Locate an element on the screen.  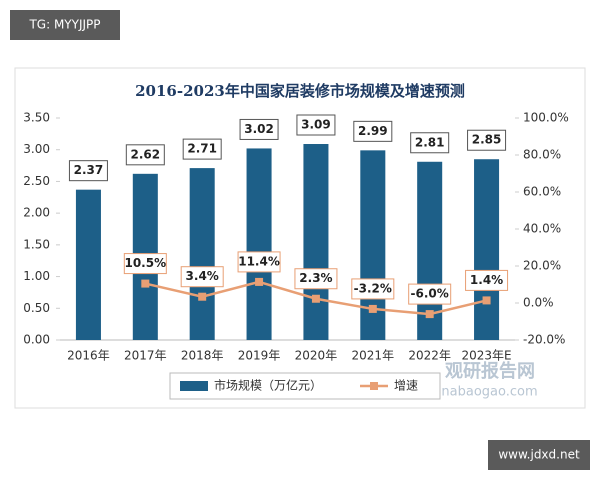
x-tick-label: 2022年 is located at coordinates (429, 356).